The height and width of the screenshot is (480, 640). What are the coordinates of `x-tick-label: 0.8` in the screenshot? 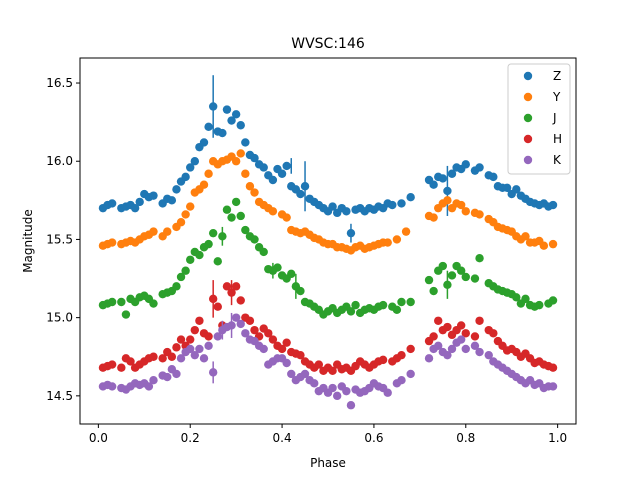 It's located at (465, 438).